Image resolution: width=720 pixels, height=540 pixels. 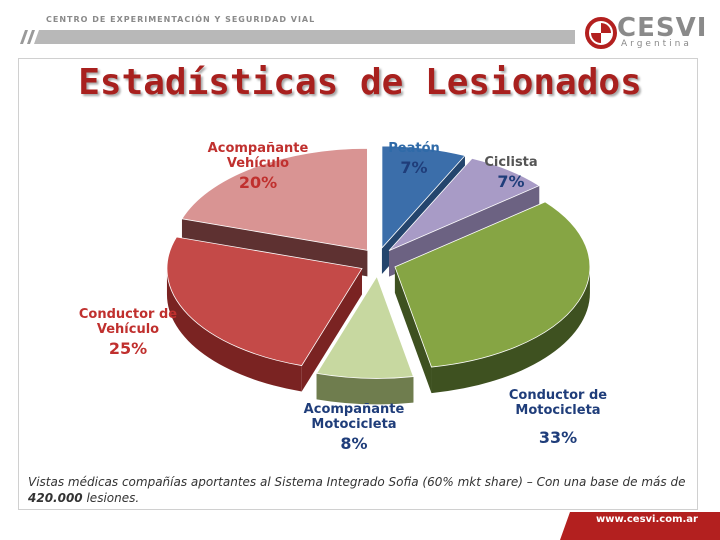 I want to click on logo-word: CESVI, so click(x=662, y=28).